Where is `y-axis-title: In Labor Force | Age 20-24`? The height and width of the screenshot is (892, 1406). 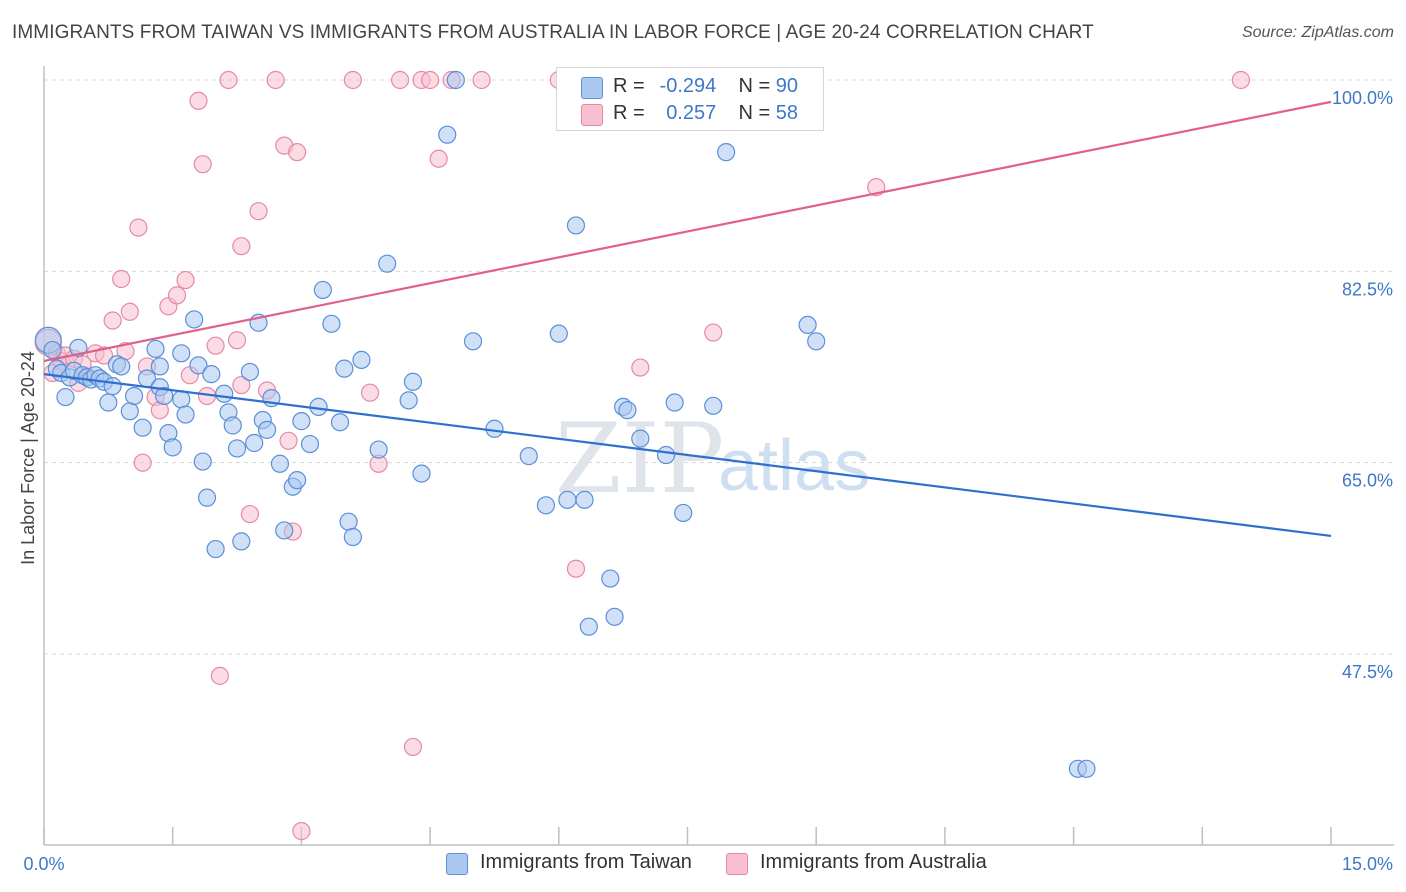 y-axis-title: In Labor Force | Age 20-24 is located at coordinates (28, 458).